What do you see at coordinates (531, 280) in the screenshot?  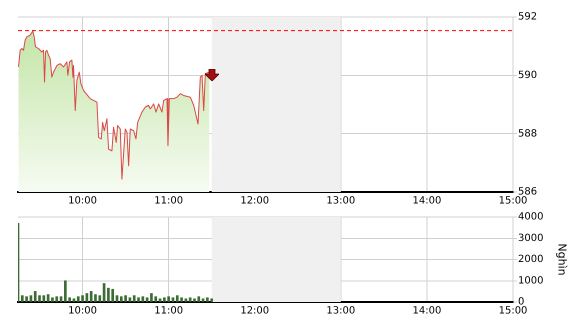 I see `y-tick-label: 1000` at bounding box center [531, 280].